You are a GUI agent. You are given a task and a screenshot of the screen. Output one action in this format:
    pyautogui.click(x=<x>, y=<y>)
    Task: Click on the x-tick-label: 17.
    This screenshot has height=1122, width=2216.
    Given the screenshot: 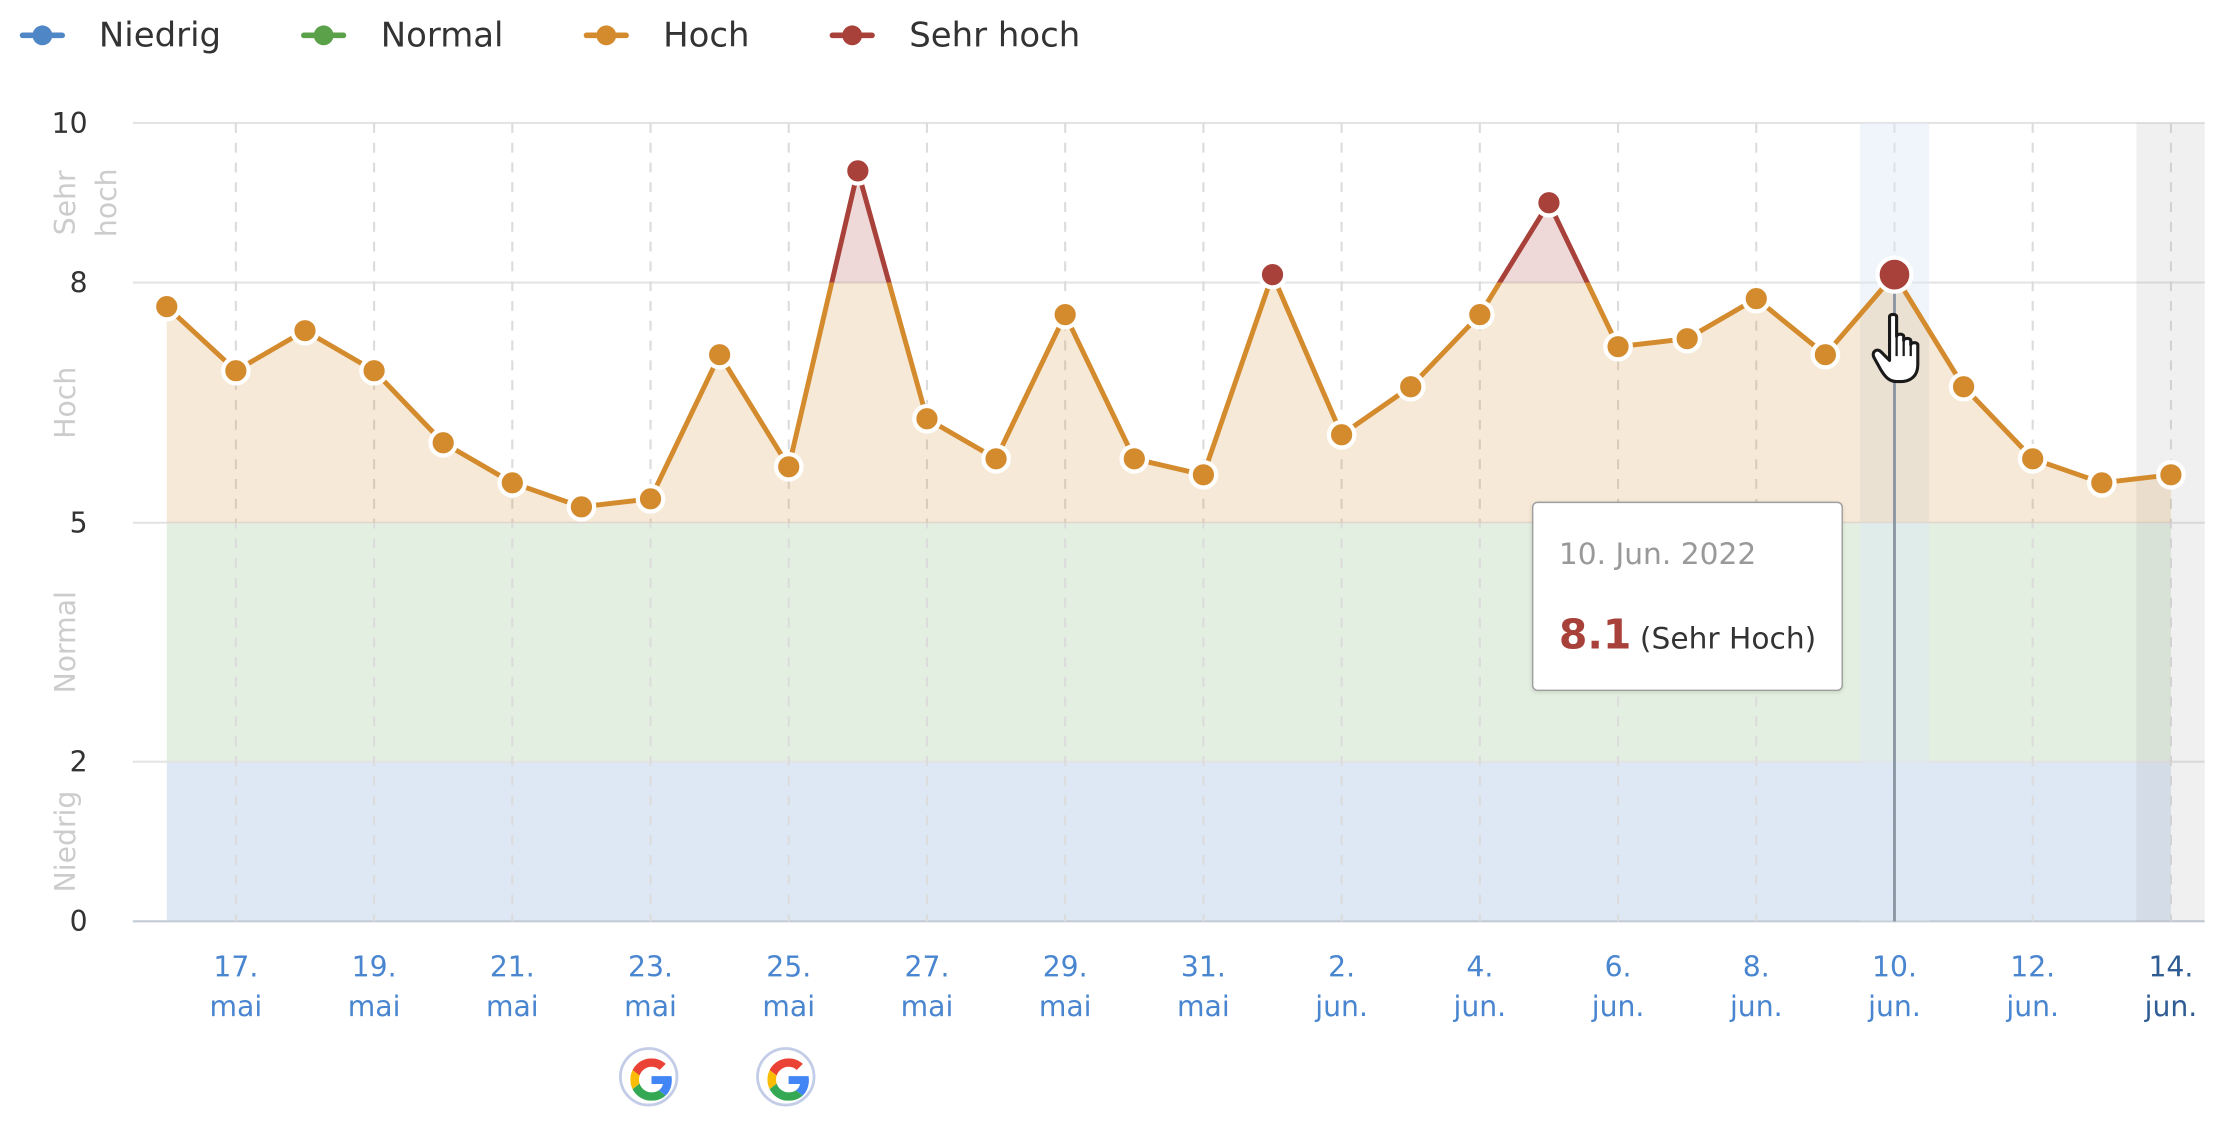 What is the action you would take?
    pyautogui.click(x=235, y=966)
    